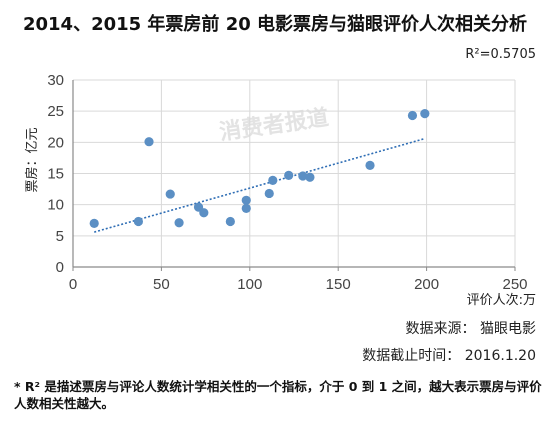  What do you see at coordinates (55, 111) in the screenshot?
I see `y-tick-label: 25` at bounding box center [55, 111].